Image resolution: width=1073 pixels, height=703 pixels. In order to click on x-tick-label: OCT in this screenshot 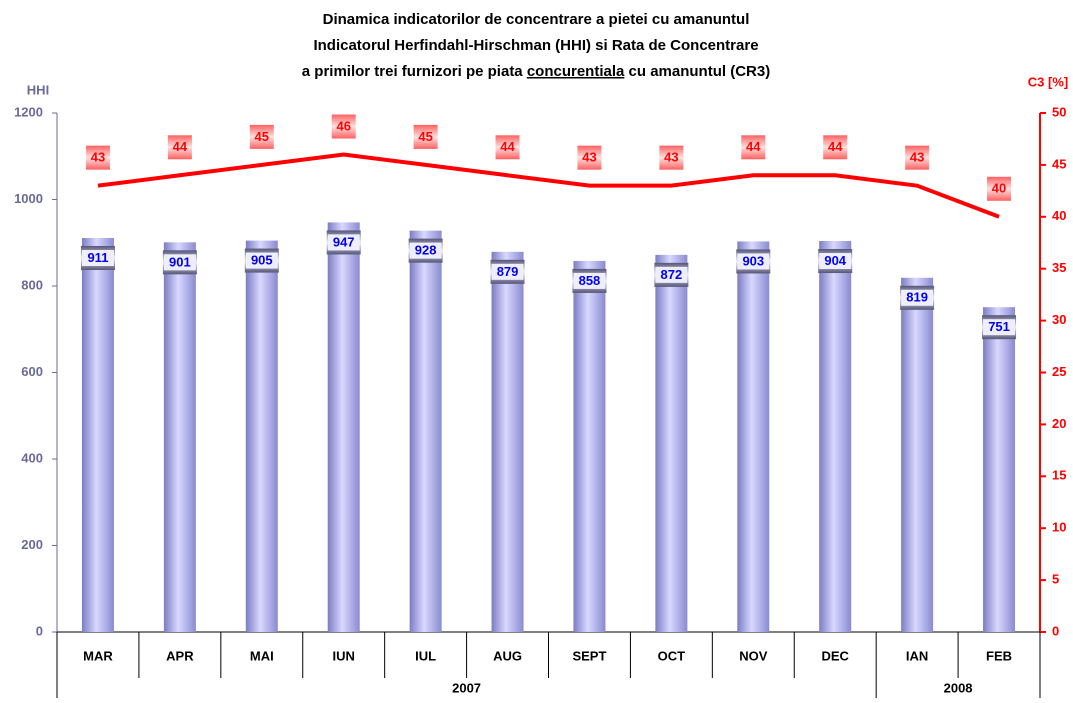, I will do `click(672, 655)`.